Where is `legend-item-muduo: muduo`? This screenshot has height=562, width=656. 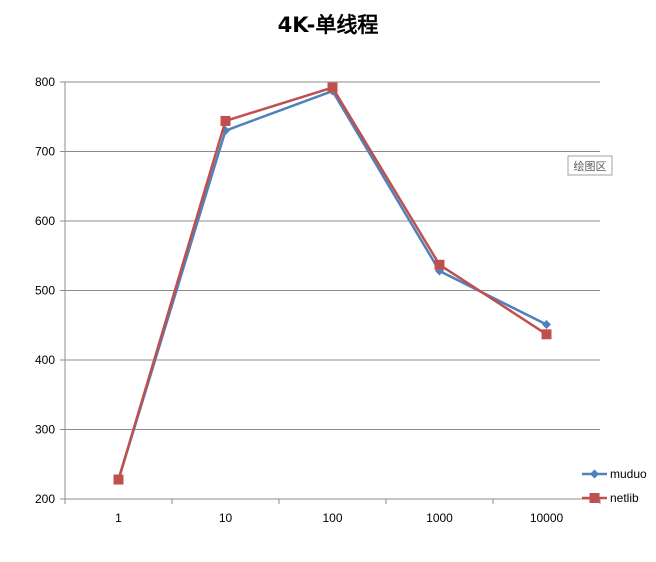
legend-item-muduo: muduo is located at coordinates (614, 474).